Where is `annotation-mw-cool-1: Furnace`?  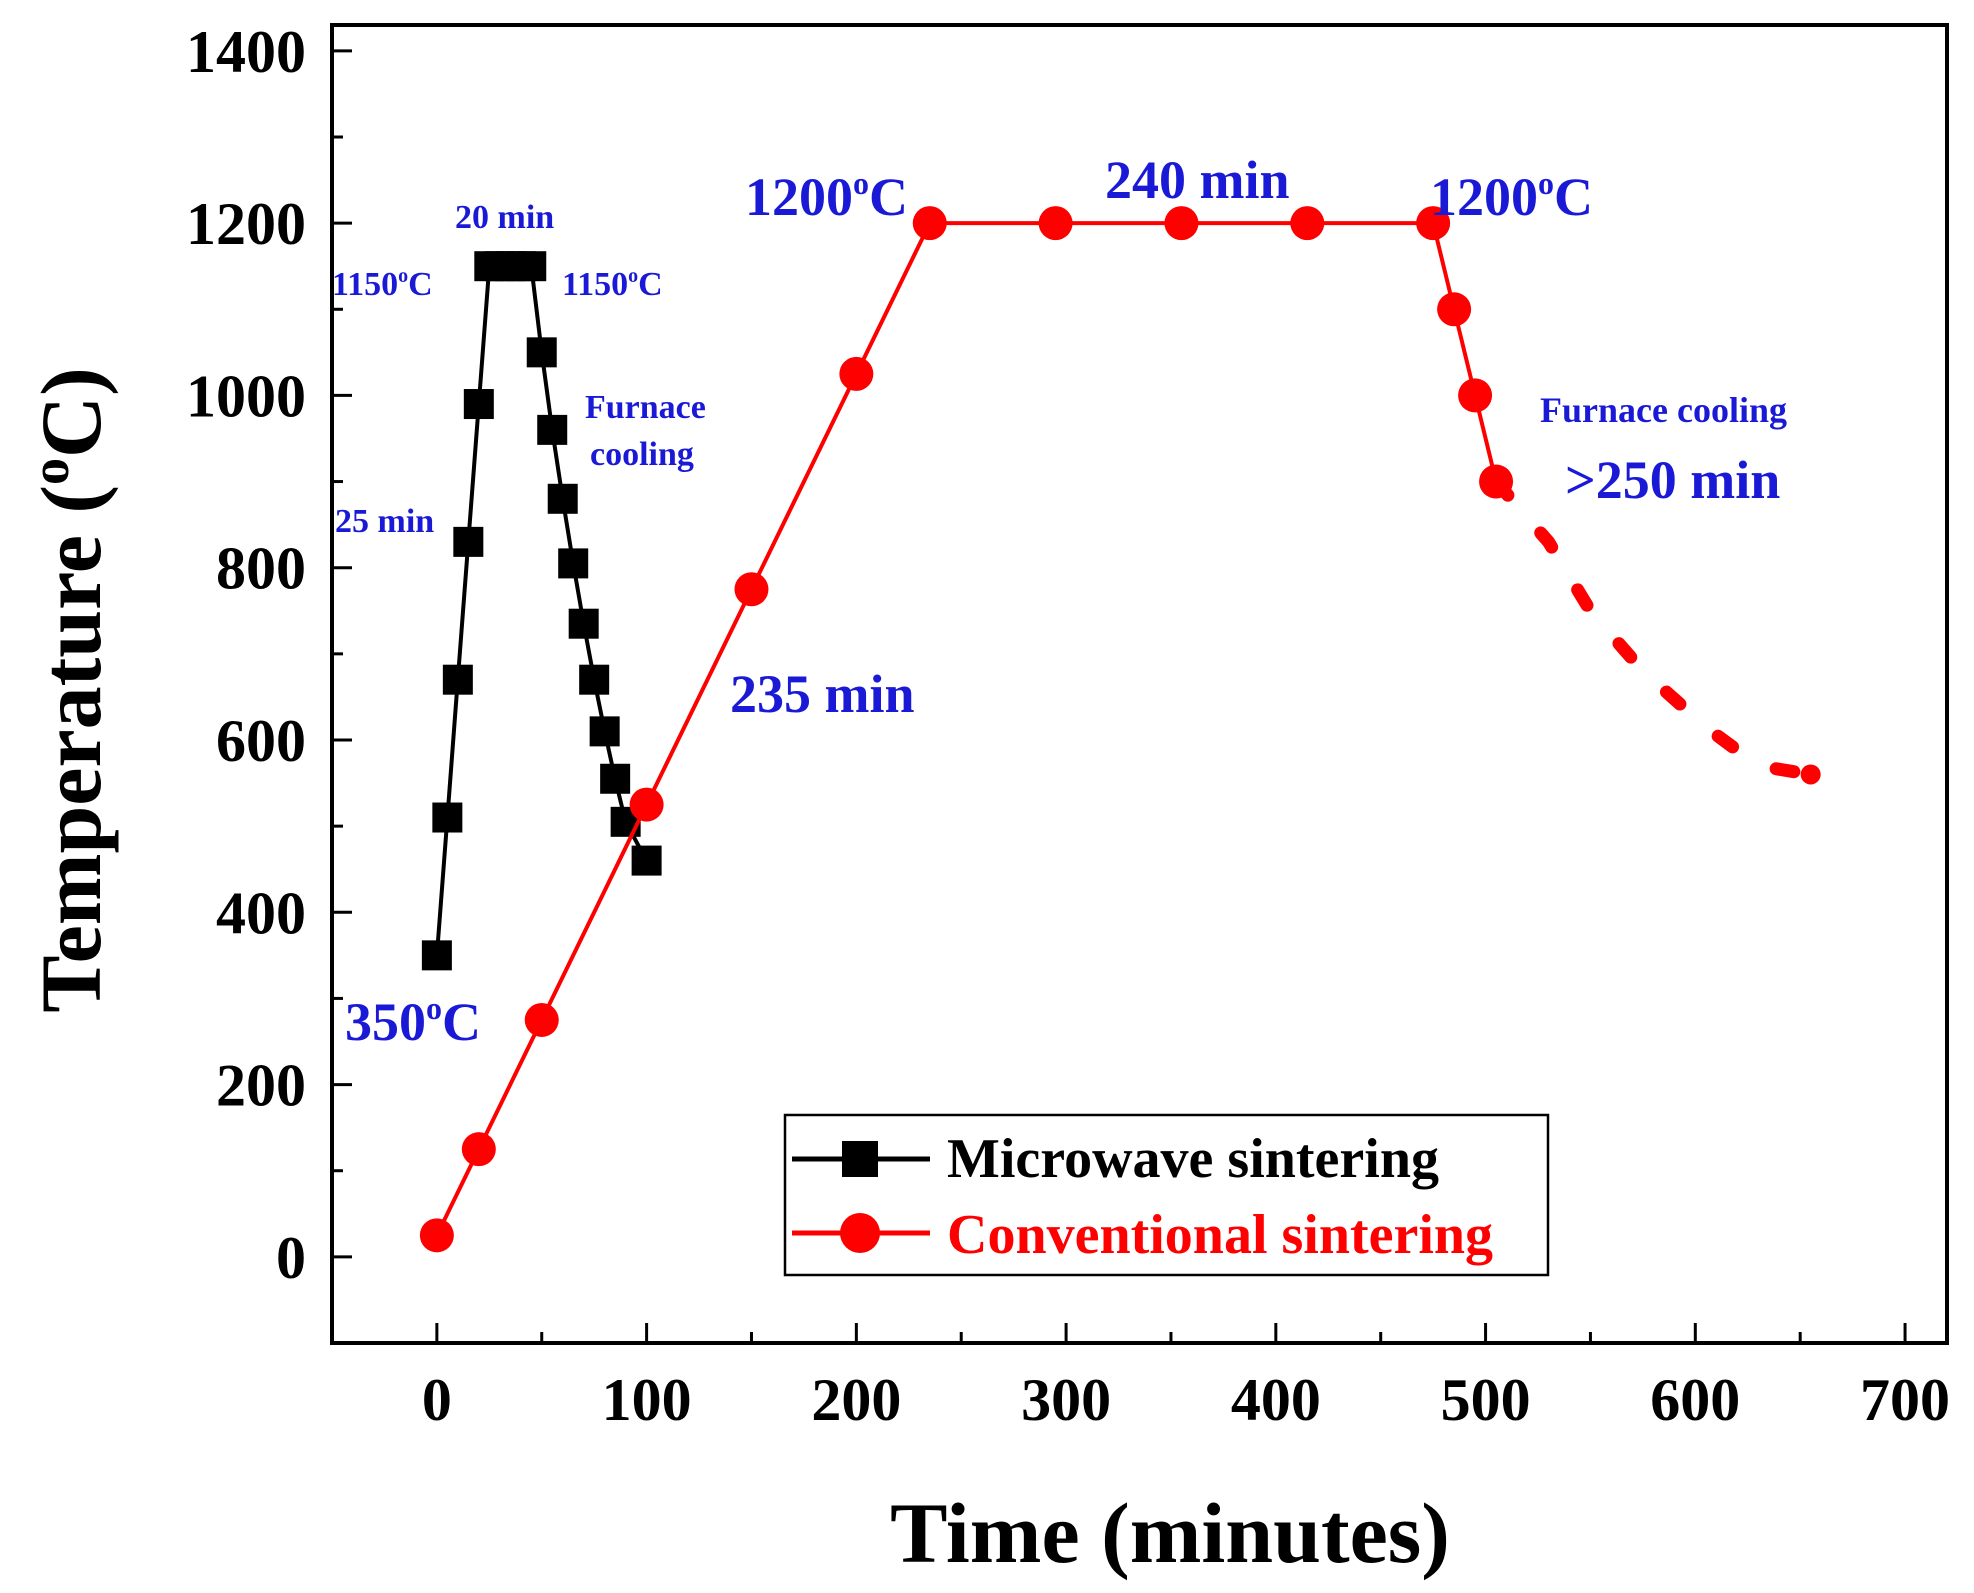 annotation-mw-cool-1: Furnace is located at coordinates (645, 407).